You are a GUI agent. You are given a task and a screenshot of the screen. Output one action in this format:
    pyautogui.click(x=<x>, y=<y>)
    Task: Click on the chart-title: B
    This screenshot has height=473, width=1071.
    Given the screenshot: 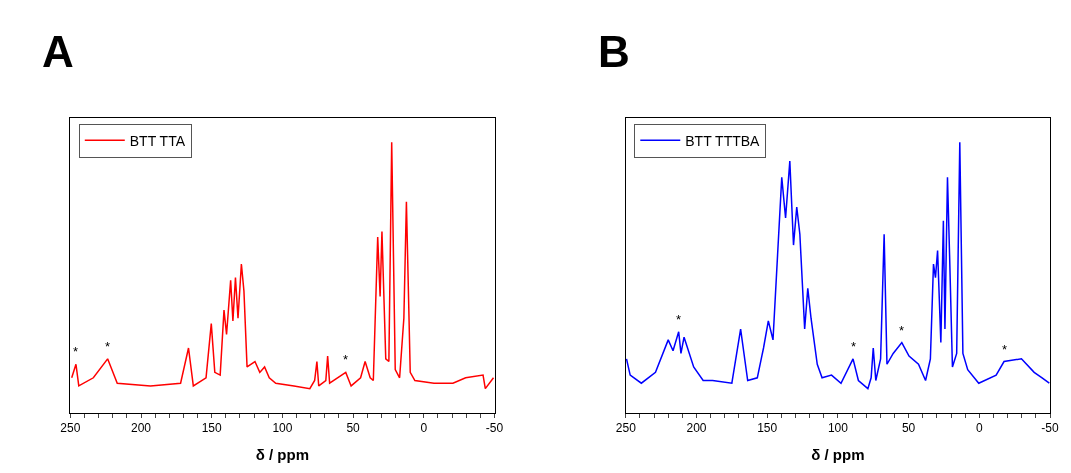 What is the action you would take?
    pyautogui.click(x=614, y=51)
    